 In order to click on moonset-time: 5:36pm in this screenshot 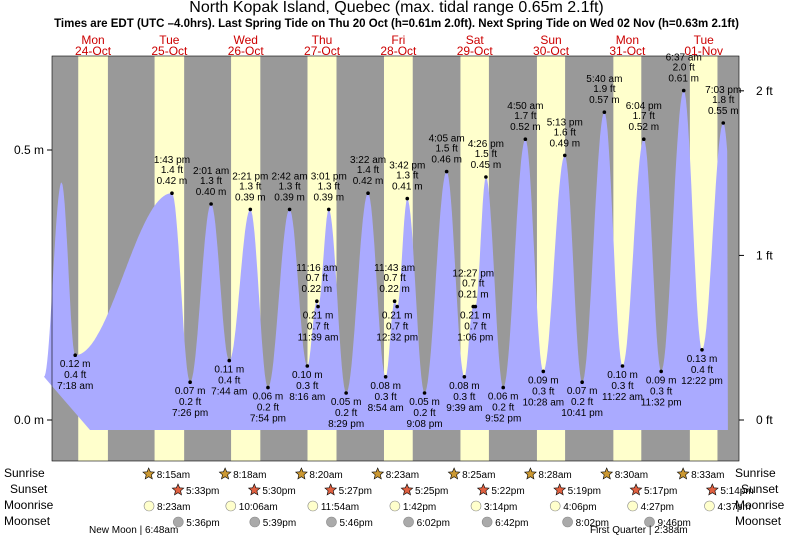, I will do `click(202, 523)`.